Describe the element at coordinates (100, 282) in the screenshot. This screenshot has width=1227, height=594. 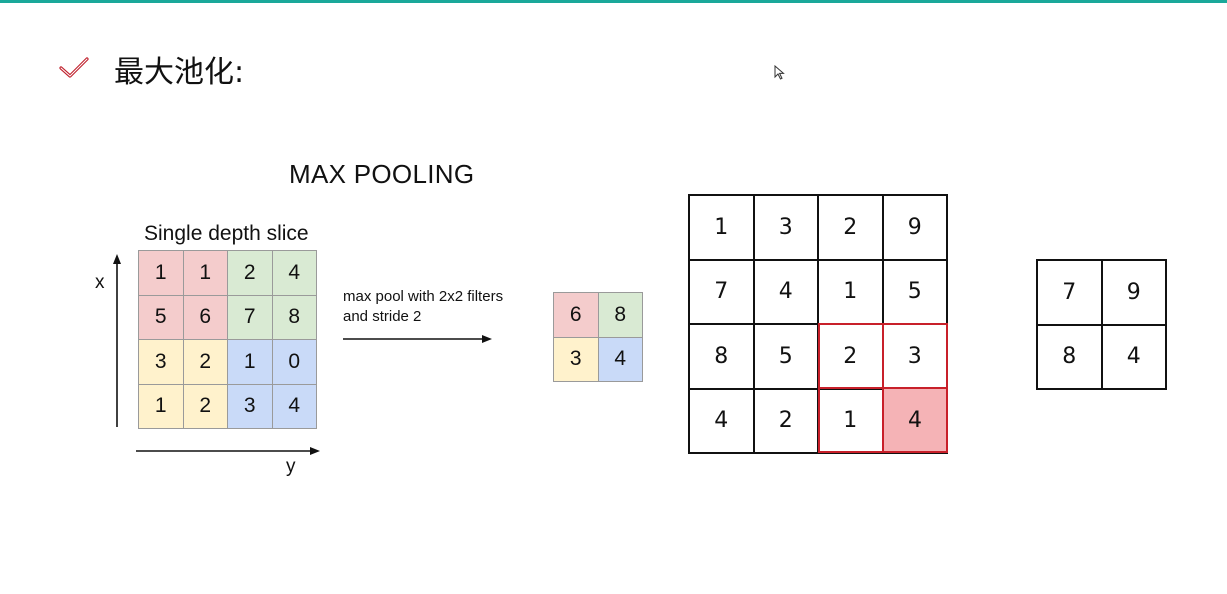
I see `x-axis-label: x` at that location.